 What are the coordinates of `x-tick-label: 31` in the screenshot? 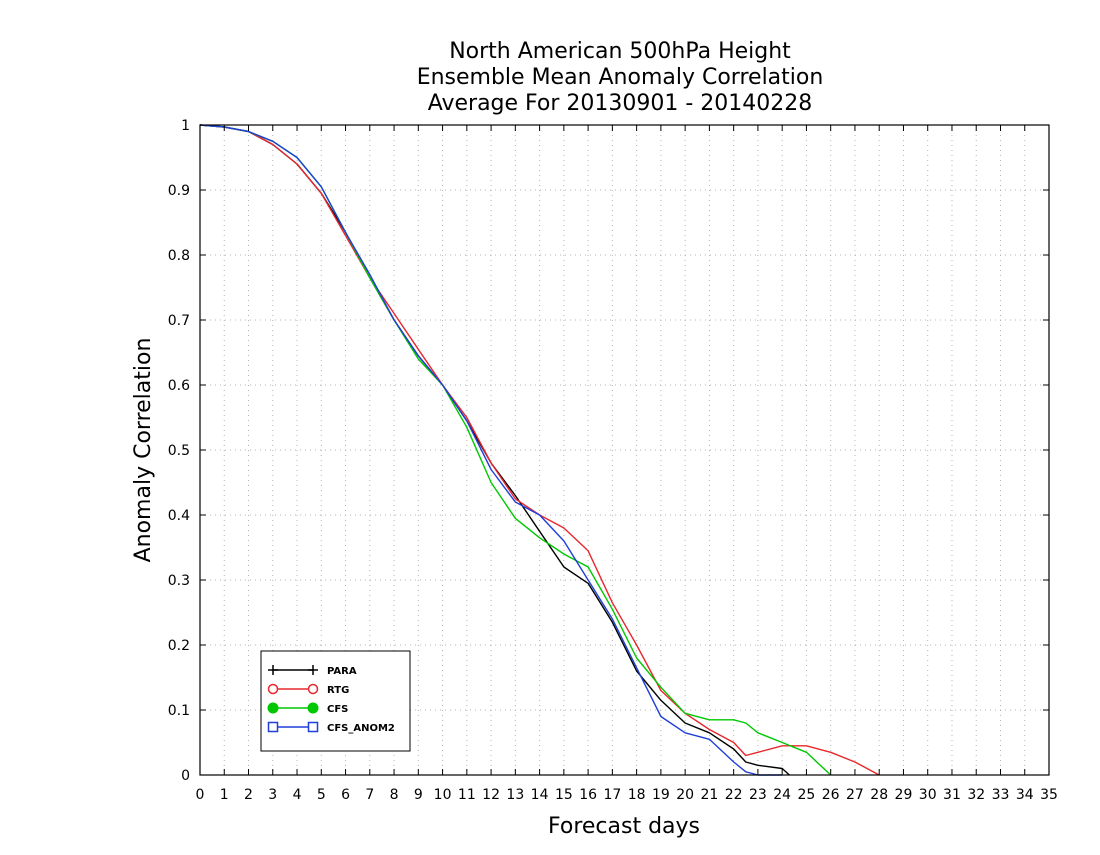 It's located at (952, 795).